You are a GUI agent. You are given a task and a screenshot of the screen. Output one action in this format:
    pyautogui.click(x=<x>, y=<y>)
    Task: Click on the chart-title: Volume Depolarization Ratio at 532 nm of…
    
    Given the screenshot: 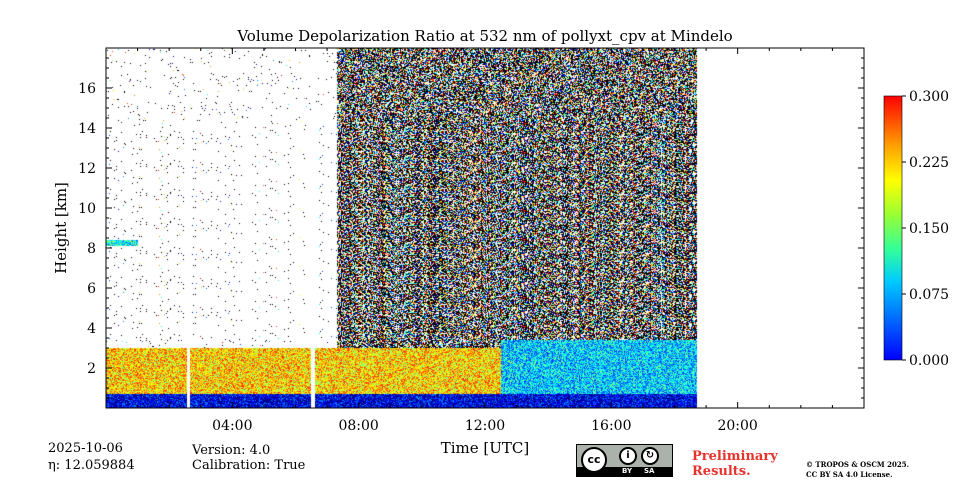 What is the action you would take?
    pyautogui.click(x=484, y=36)
    